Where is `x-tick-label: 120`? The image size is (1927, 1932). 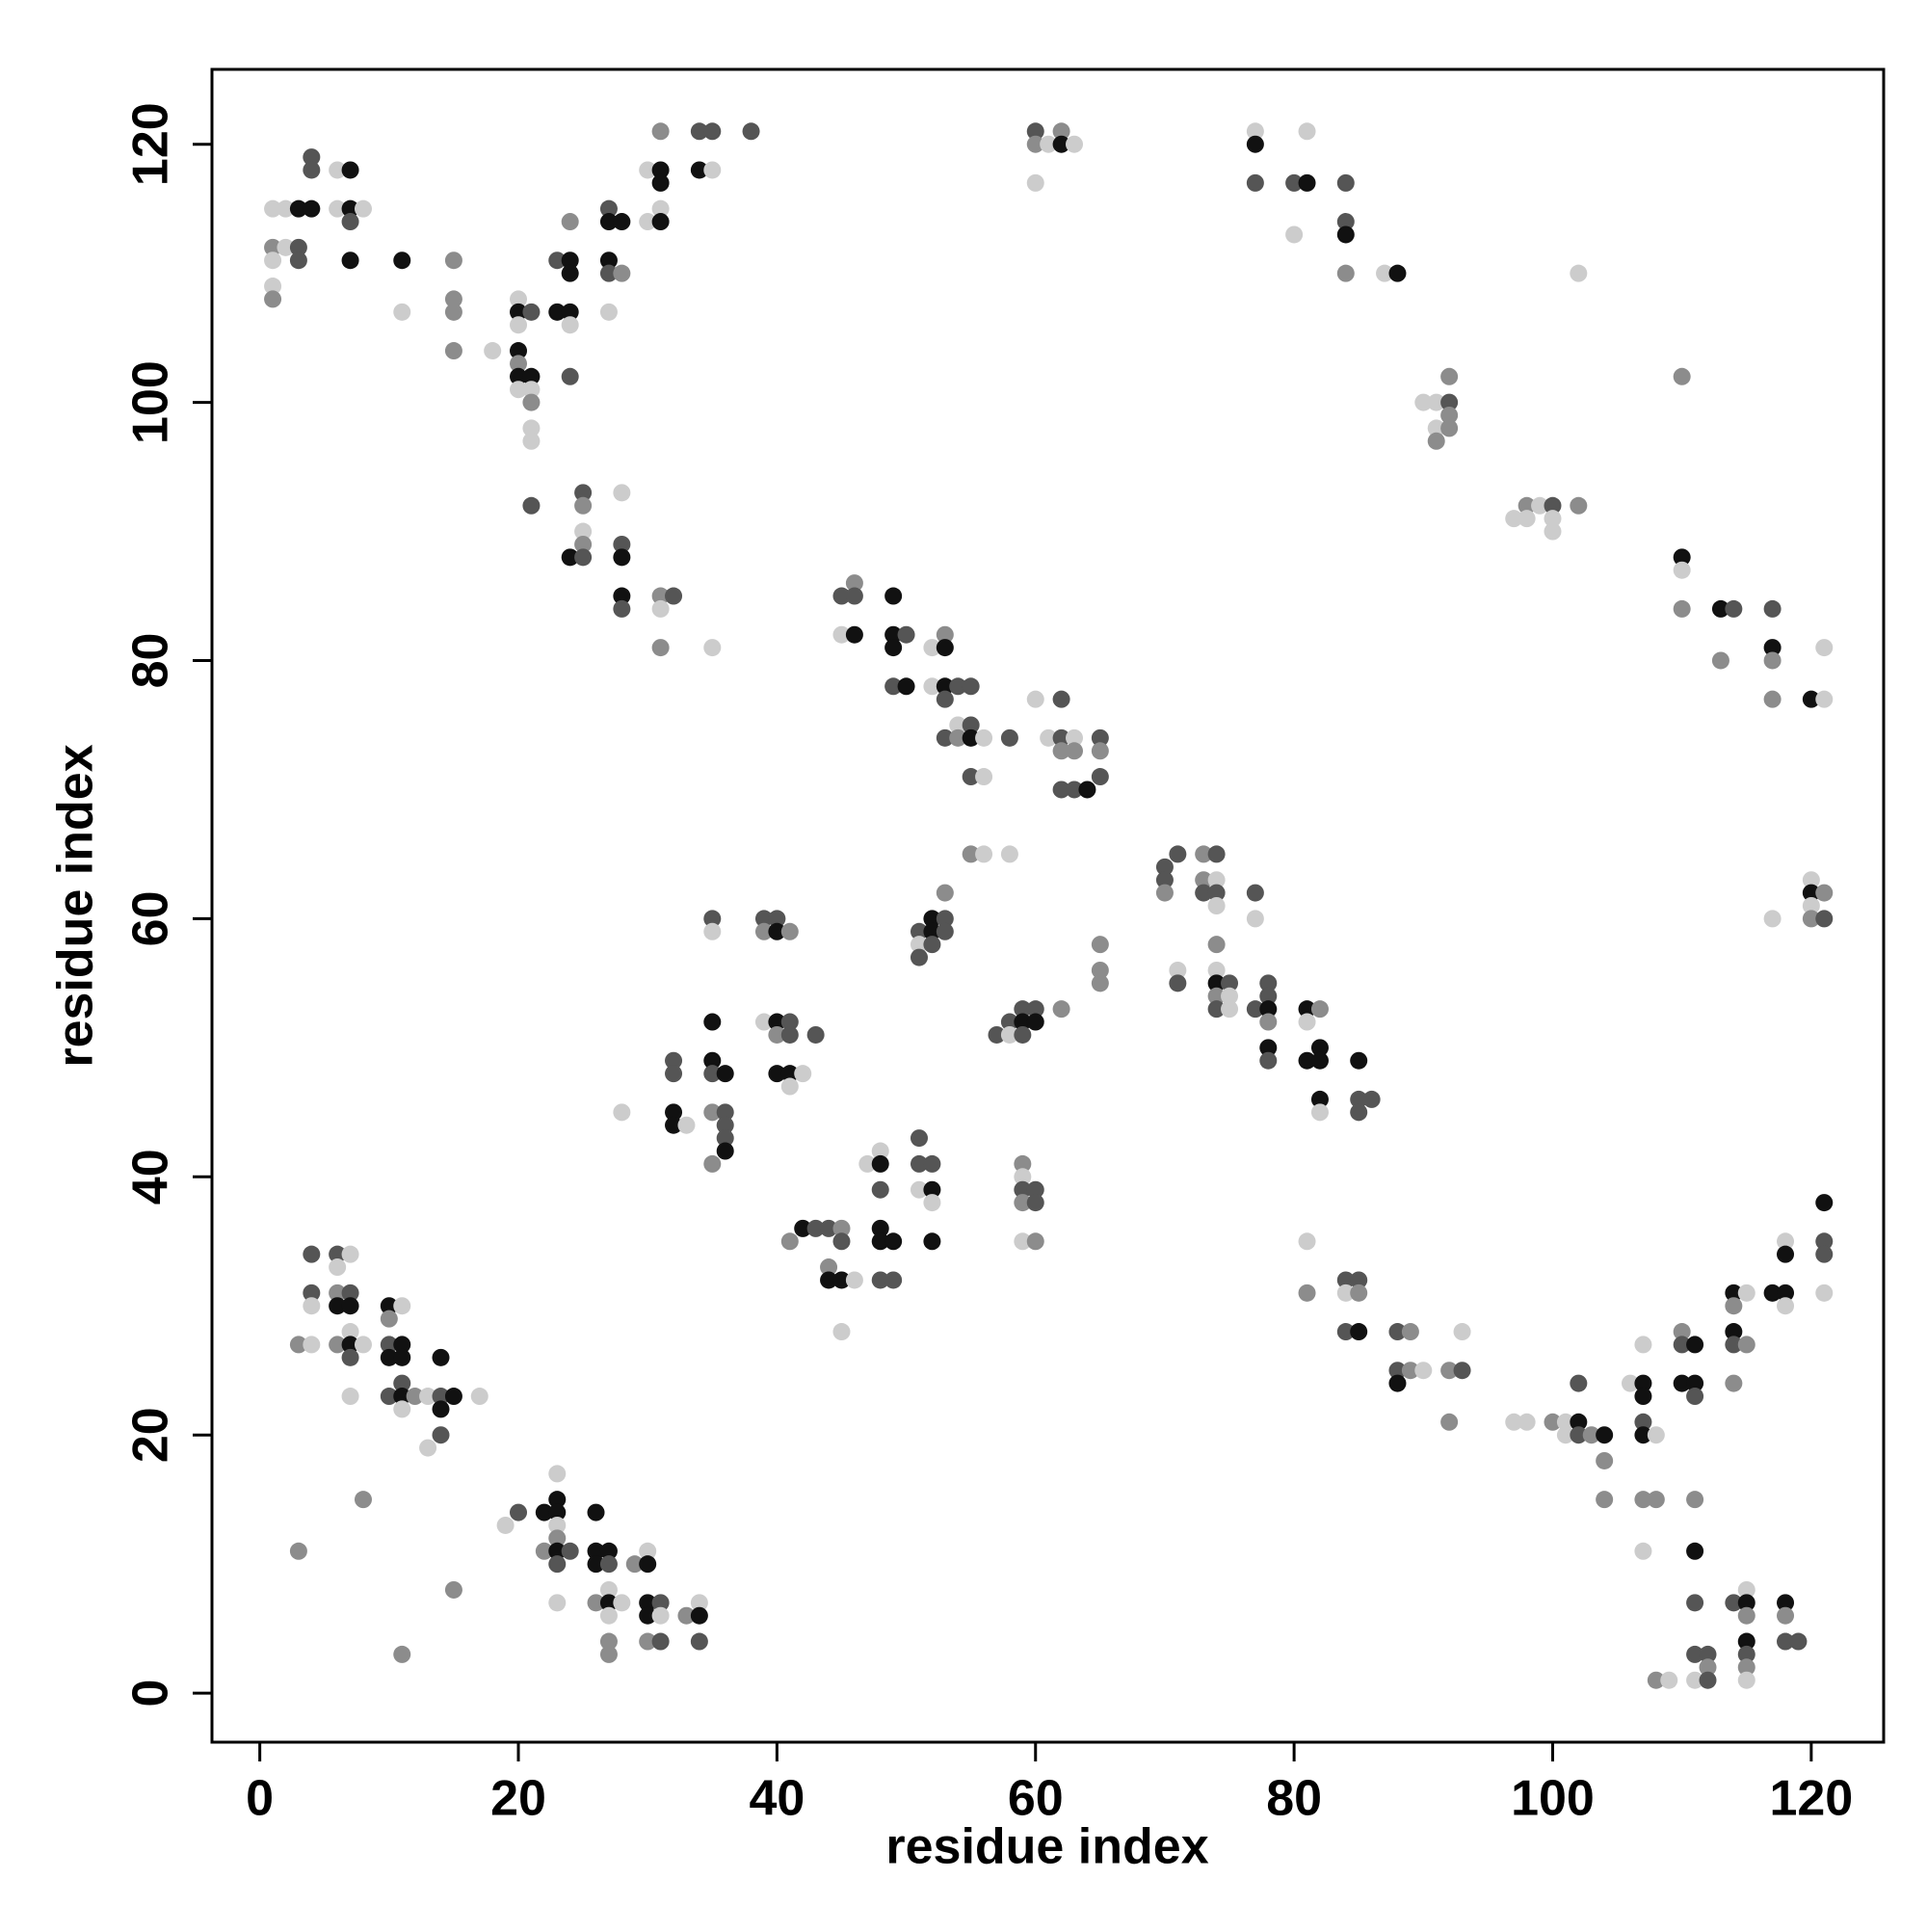
x-tick-label: 120 is located at coordinates (1811, 1799).